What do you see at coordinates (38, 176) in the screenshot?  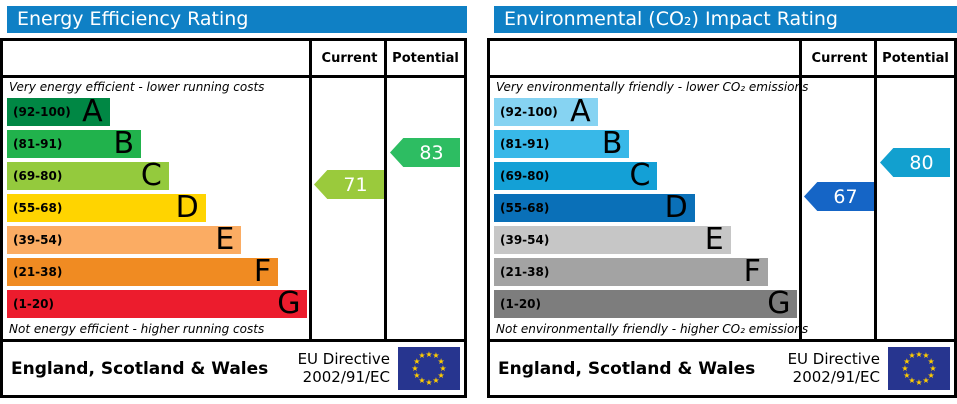 I see `band-range-label: (69-80)` at bounding box center [38, 176].